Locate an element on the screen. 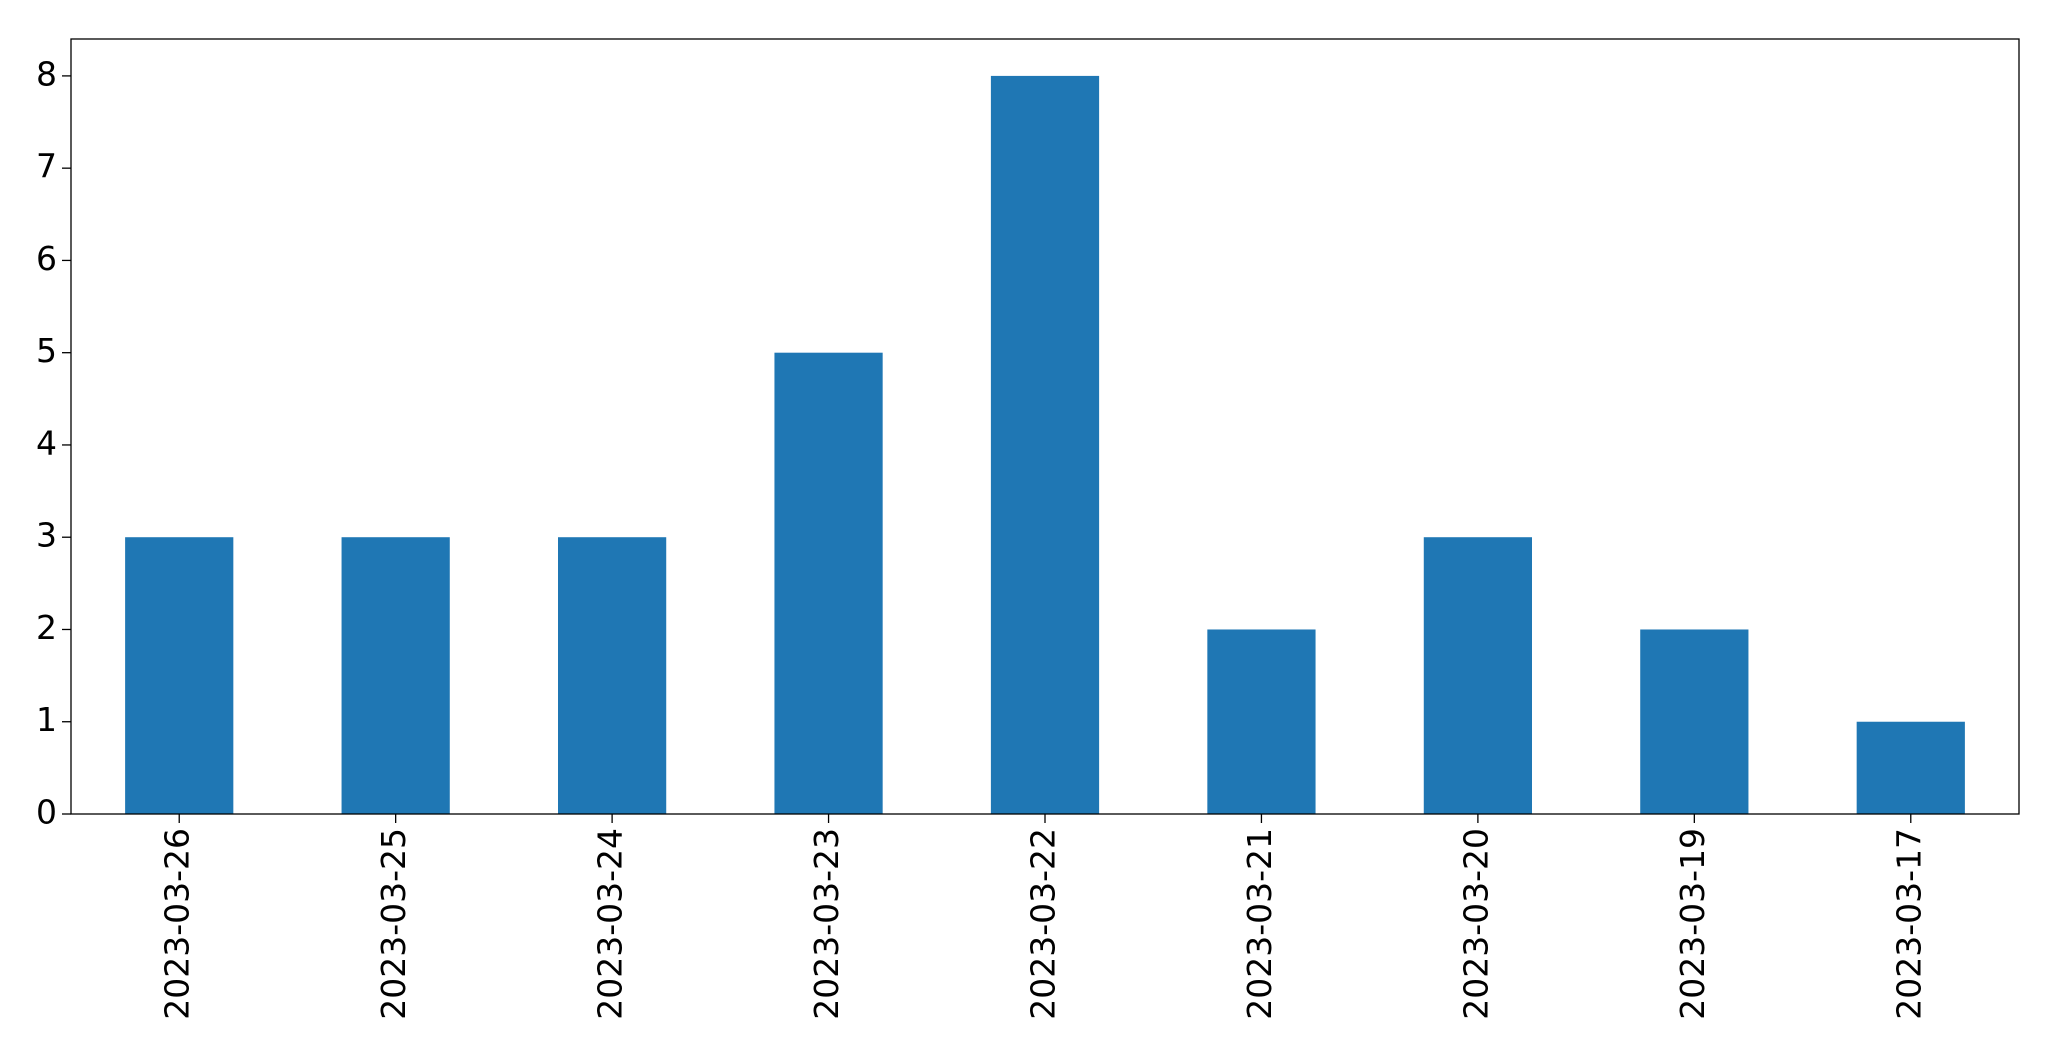 This screenshot has width=2049, height=1061. y-tick-label: 2 is located at coordinates (46, 627).